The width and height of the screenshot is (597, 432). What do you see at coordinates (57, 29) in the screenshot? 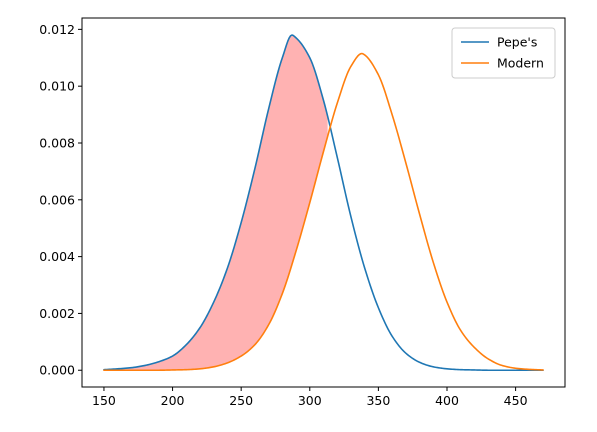
I see `y-tick-label: 0.012` at bounding box center [57, 29].